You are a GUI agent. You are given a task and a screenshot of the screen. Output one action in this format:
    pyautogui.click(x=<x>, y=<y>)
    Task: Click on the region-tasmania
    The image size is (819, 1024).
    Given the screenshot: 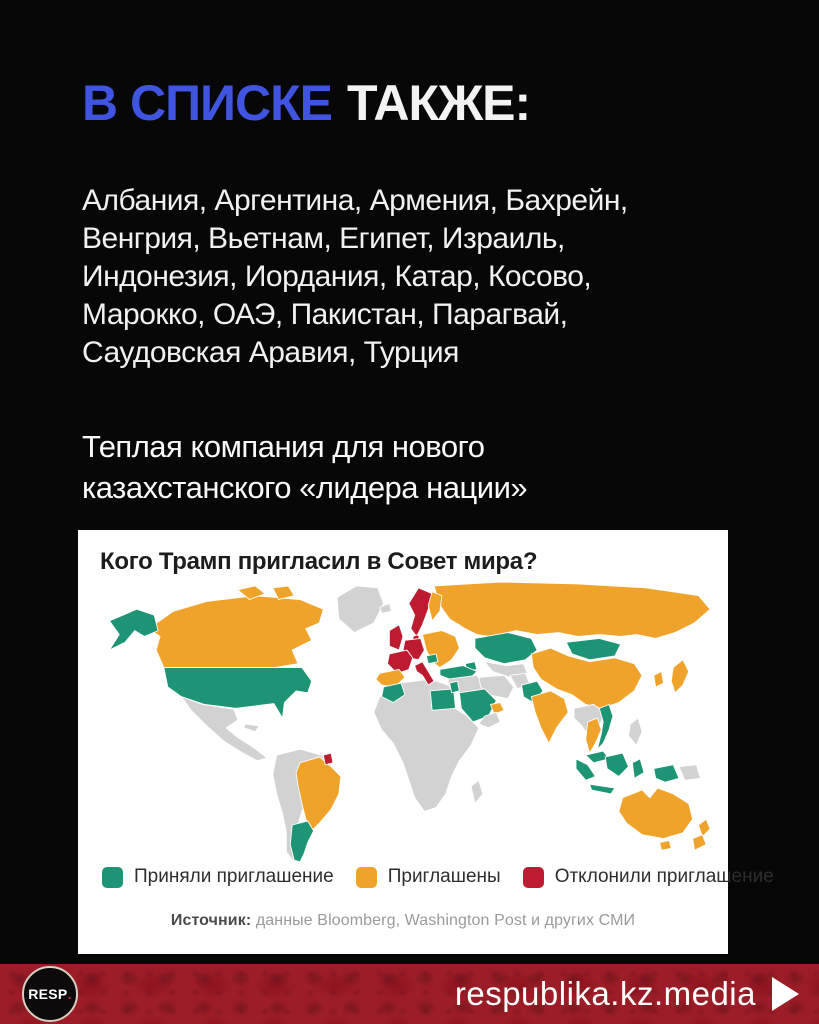 What is the action you would take?
    pyautogui.click(x=665, y=845)
    